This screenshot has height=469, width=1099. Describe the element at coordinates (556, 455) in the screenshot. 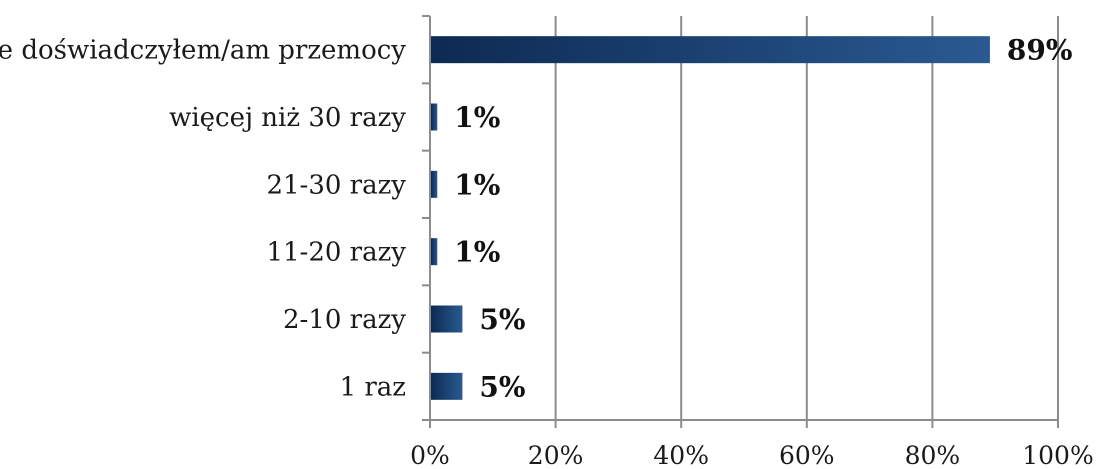

I see `x-tick-label: 20%` at that location.